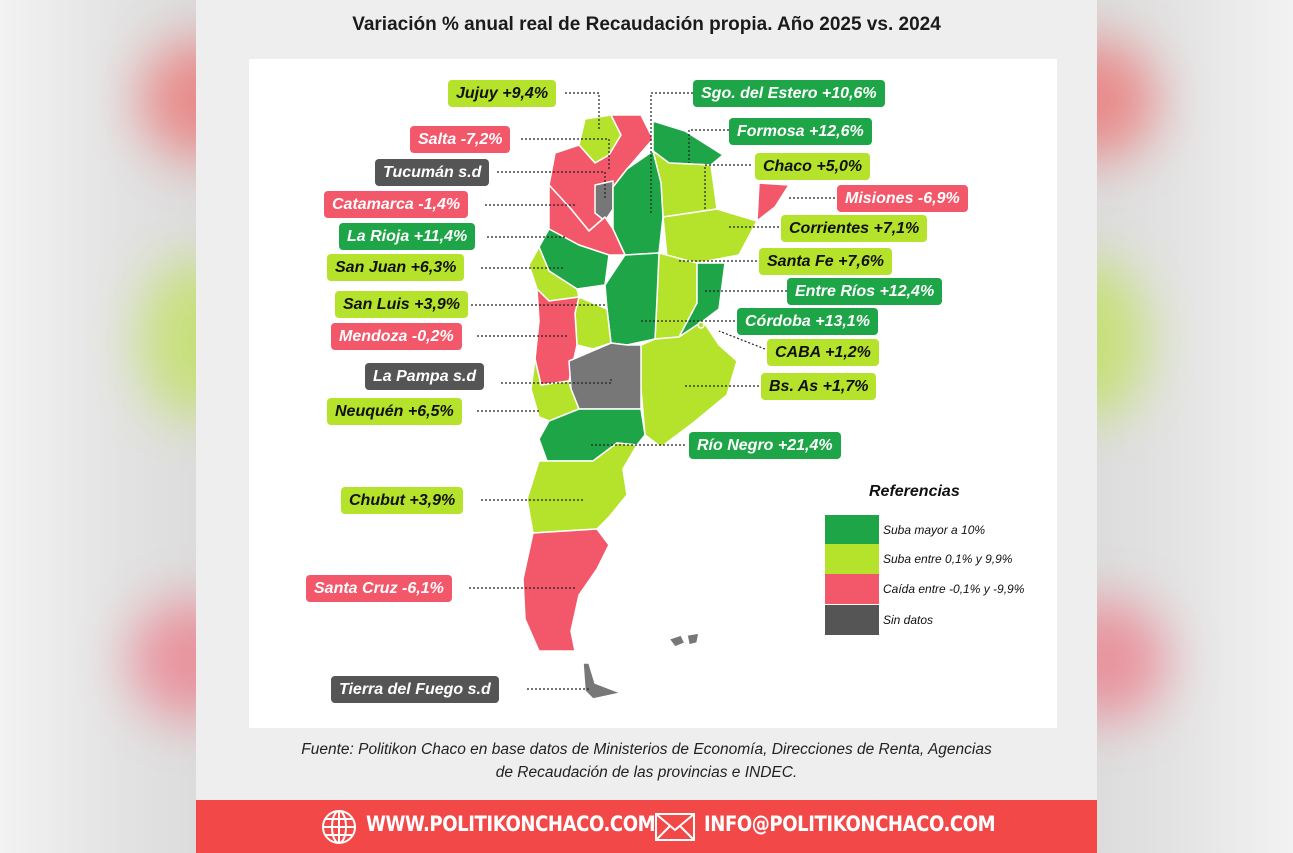 Image resolution: width=1293 pixels, height=853 pixels. I want to click on islas-malvinas, so click(684, 640).